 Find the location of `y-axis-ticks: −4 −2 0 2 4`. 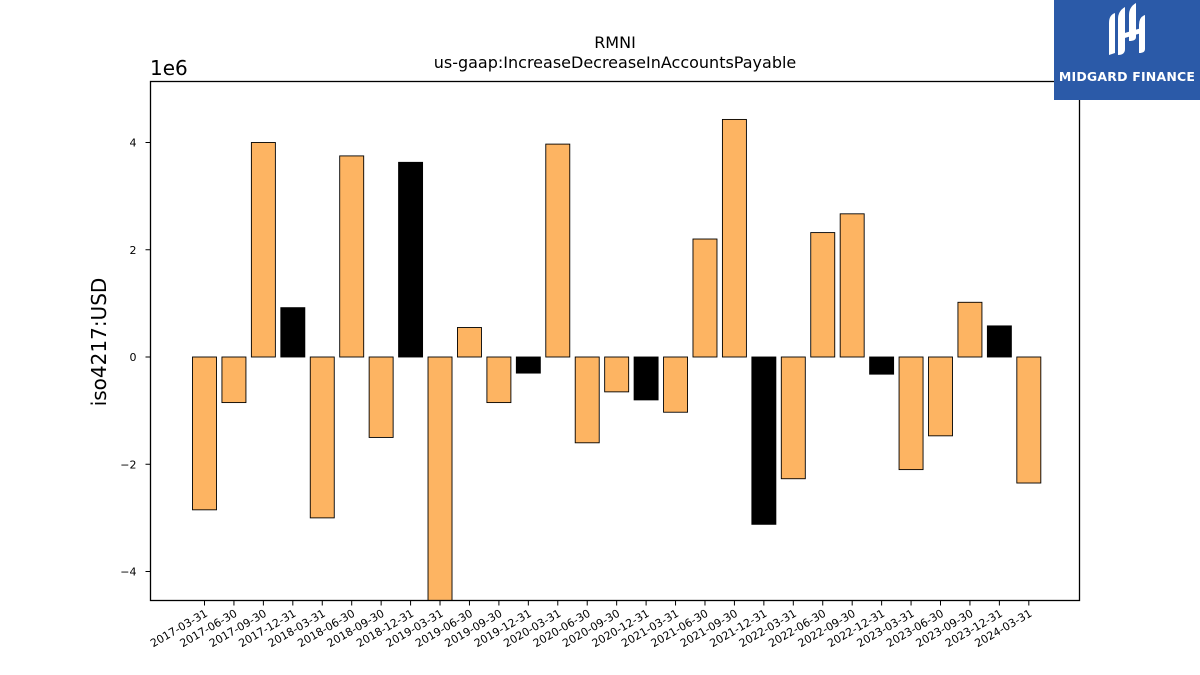

y-axis-ticks: −4 −2 0 2 4 is located at coordinates (135, 358).